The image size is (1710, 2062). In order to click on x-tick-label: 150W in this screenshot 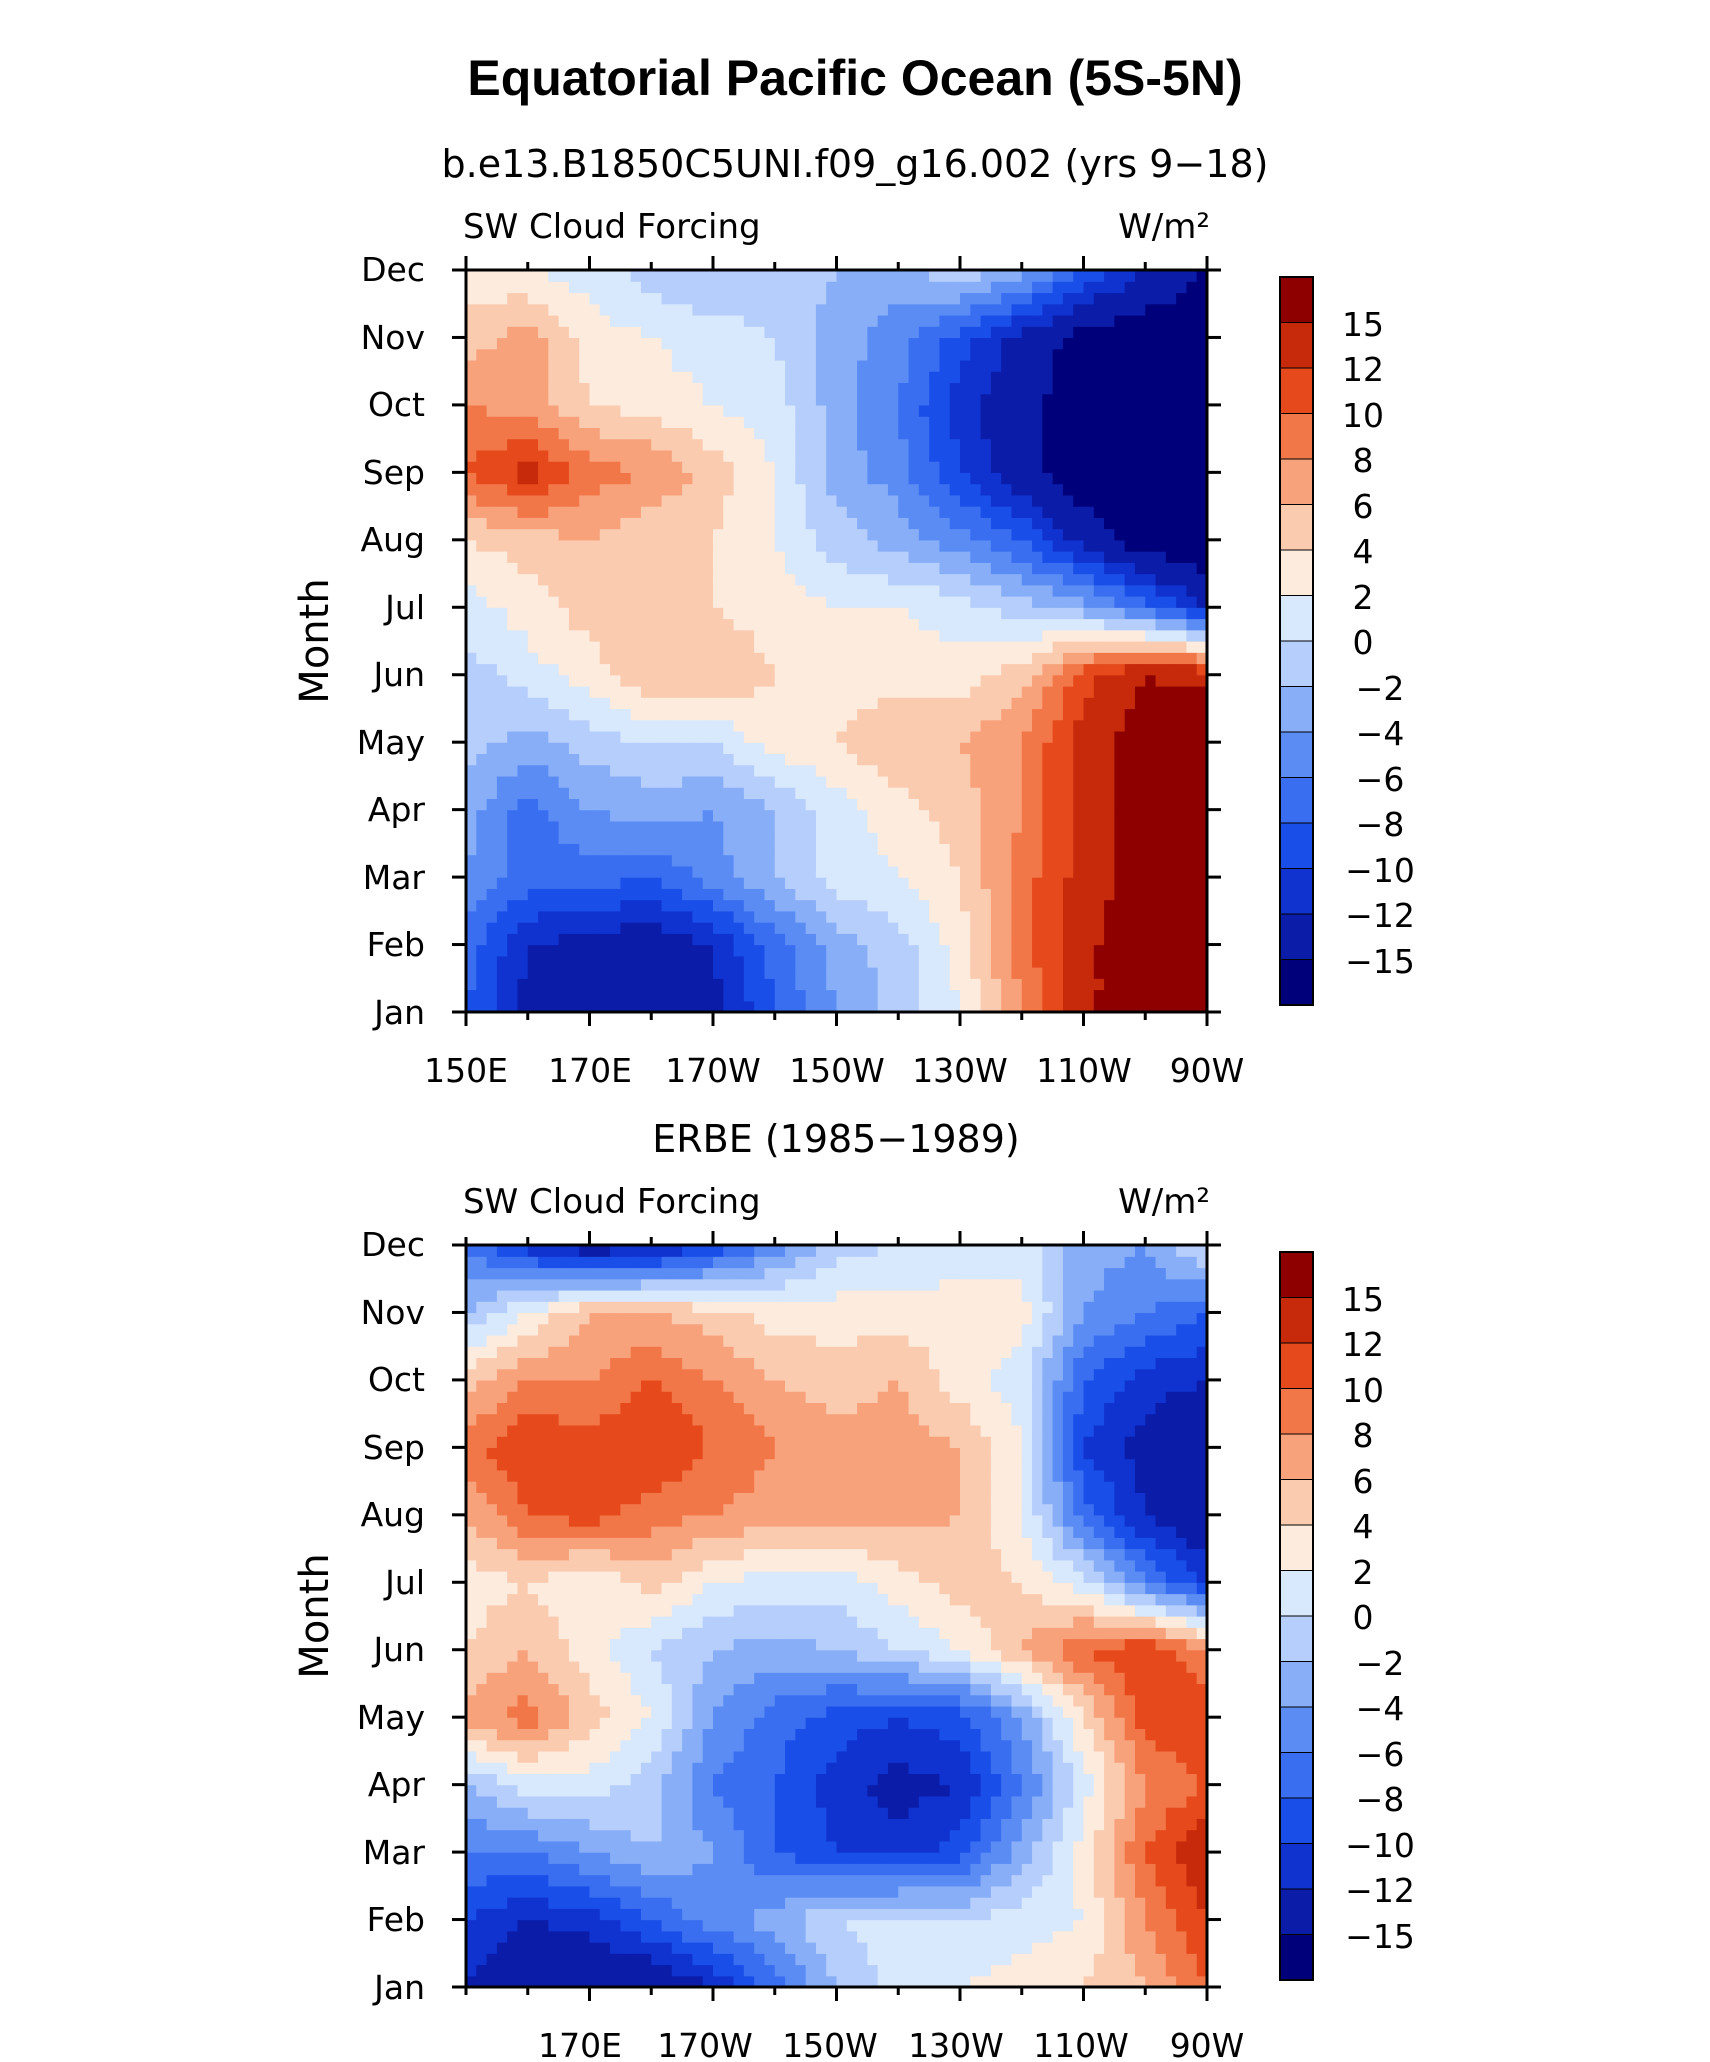, I will do `click(837, 1070)`.